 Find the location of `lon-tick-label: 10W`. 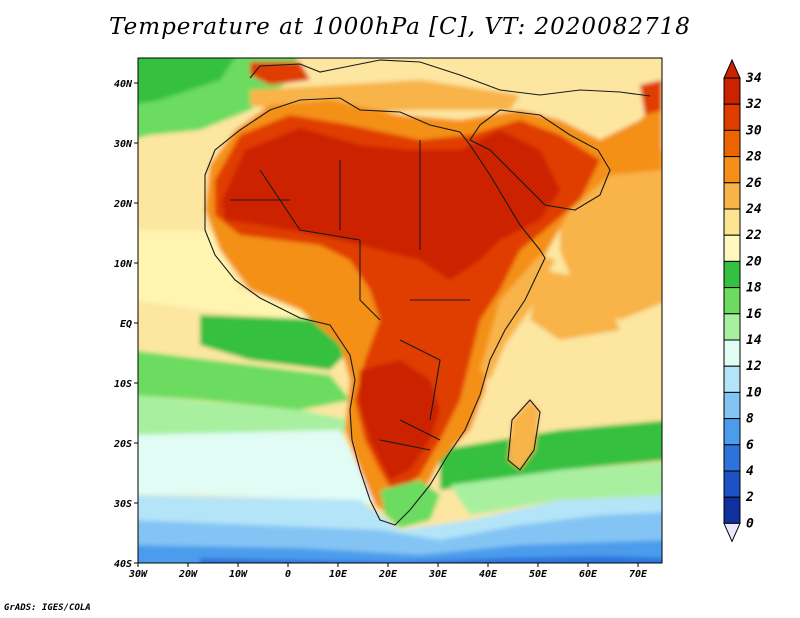

lon-tick-label: 10W is located at coordinates (238, 574).